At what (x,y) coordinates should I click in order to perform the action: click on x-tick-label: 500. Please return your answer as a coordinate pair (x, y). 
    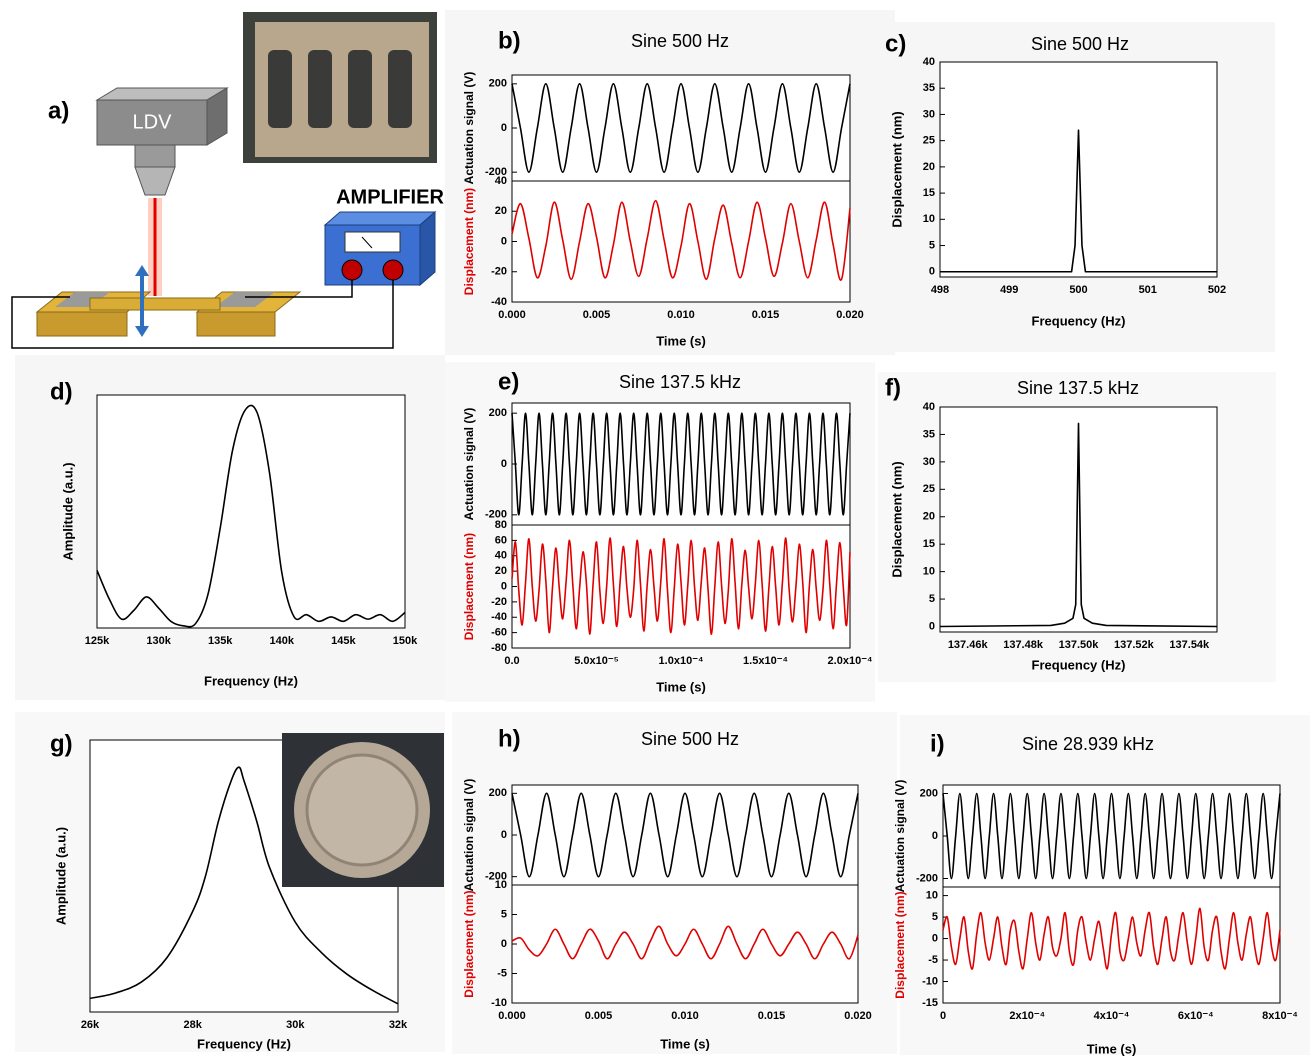
    Looking at the image, I should click on (1078, 290).